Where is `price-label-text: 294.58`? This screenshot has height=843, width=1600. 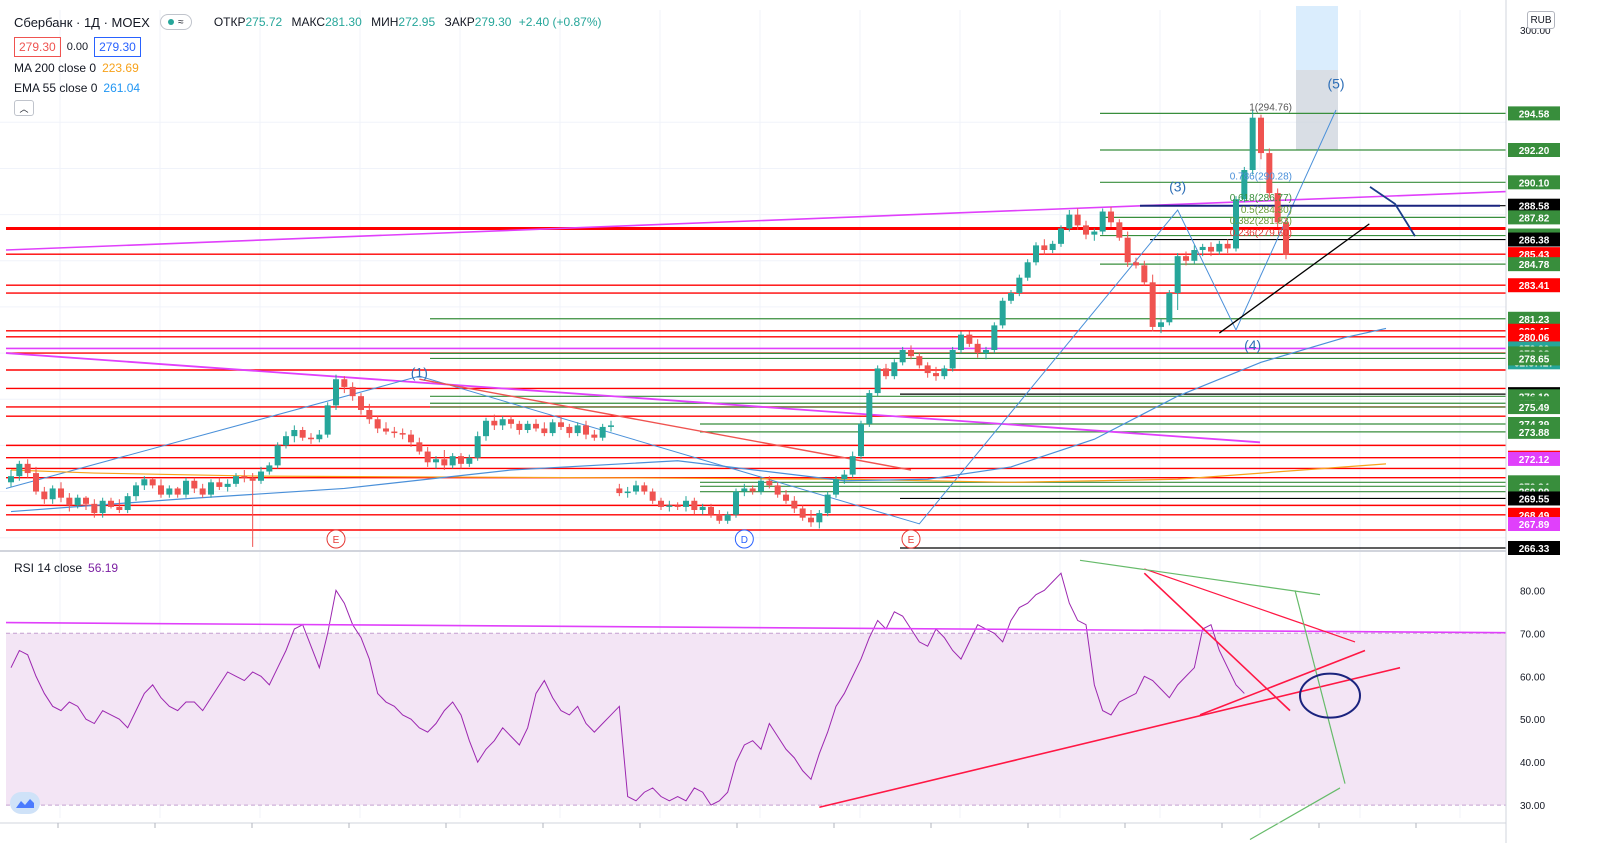
price-label-text: 294.58 is located at coordinates (1534, 114).